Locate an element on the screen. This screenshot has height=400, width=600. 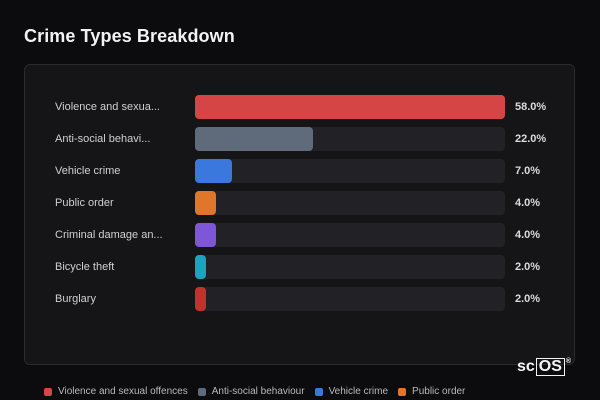
logo-prefix: sc is located at coordinates (526, 366).